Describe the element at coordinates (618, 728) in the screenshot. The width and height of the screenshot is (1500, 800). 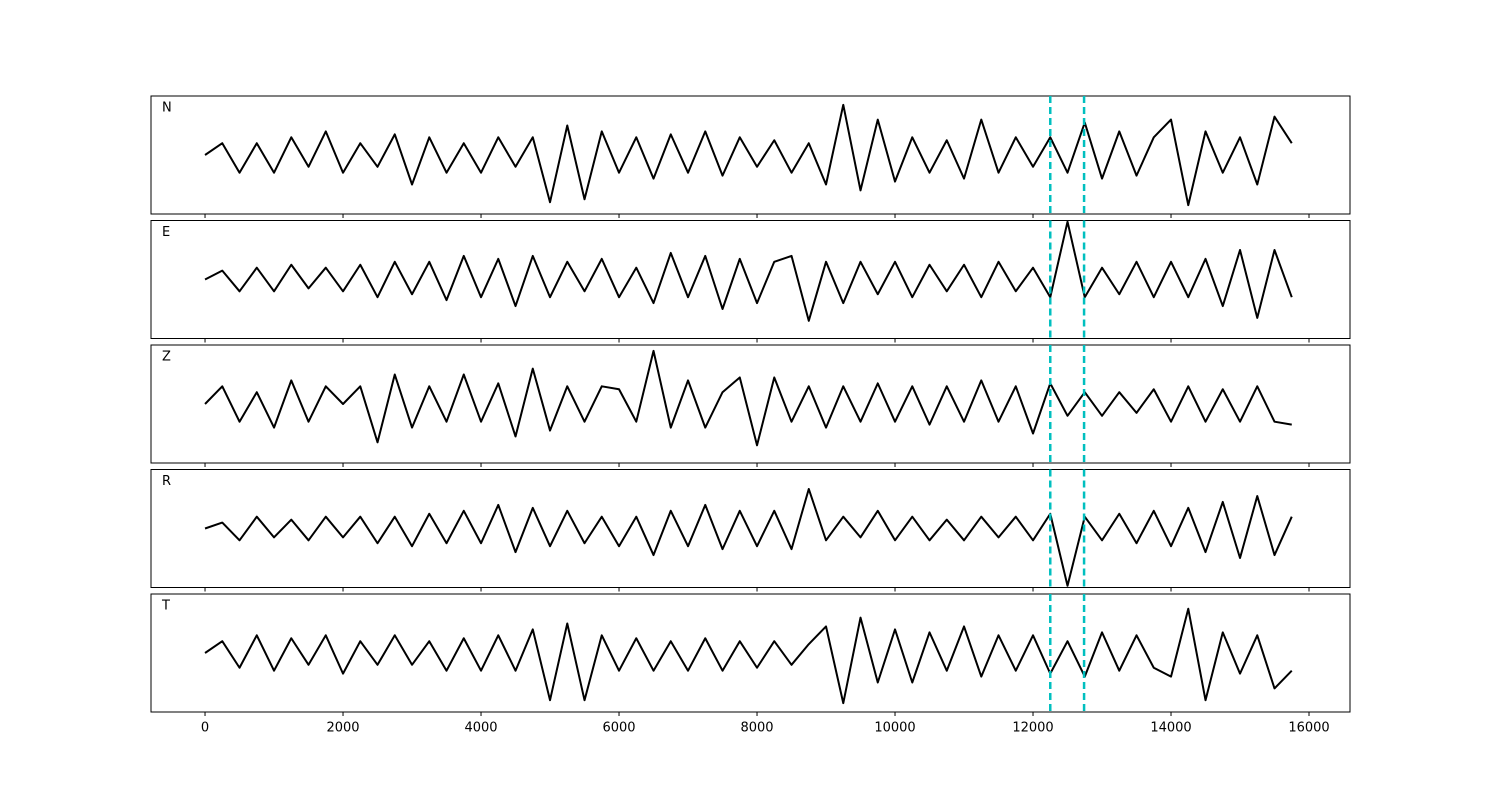
I see `x-tick-label: 6000` at that location.